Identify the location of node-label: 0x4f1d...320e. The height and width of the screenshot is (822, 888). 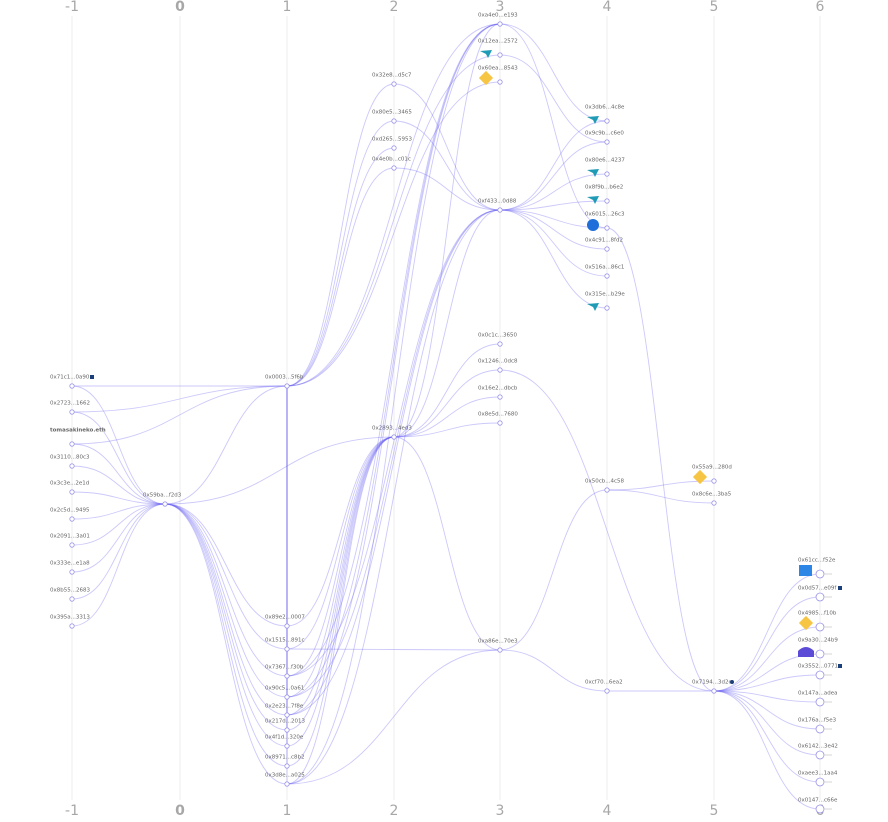
(284, 738).